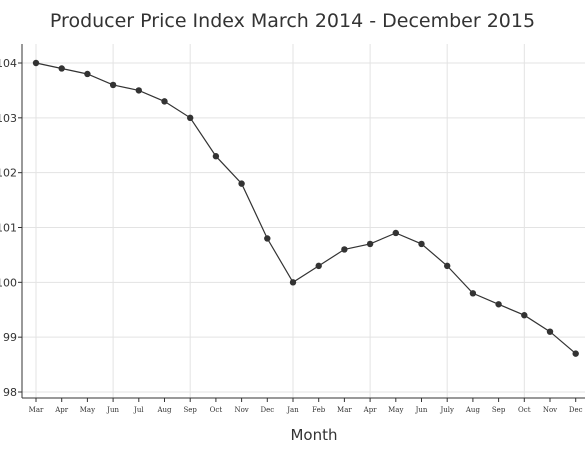 Image resolution: width=585 pixels, height=462 pixels. I want to click on y-tick-label: 101, so click(8, 228).